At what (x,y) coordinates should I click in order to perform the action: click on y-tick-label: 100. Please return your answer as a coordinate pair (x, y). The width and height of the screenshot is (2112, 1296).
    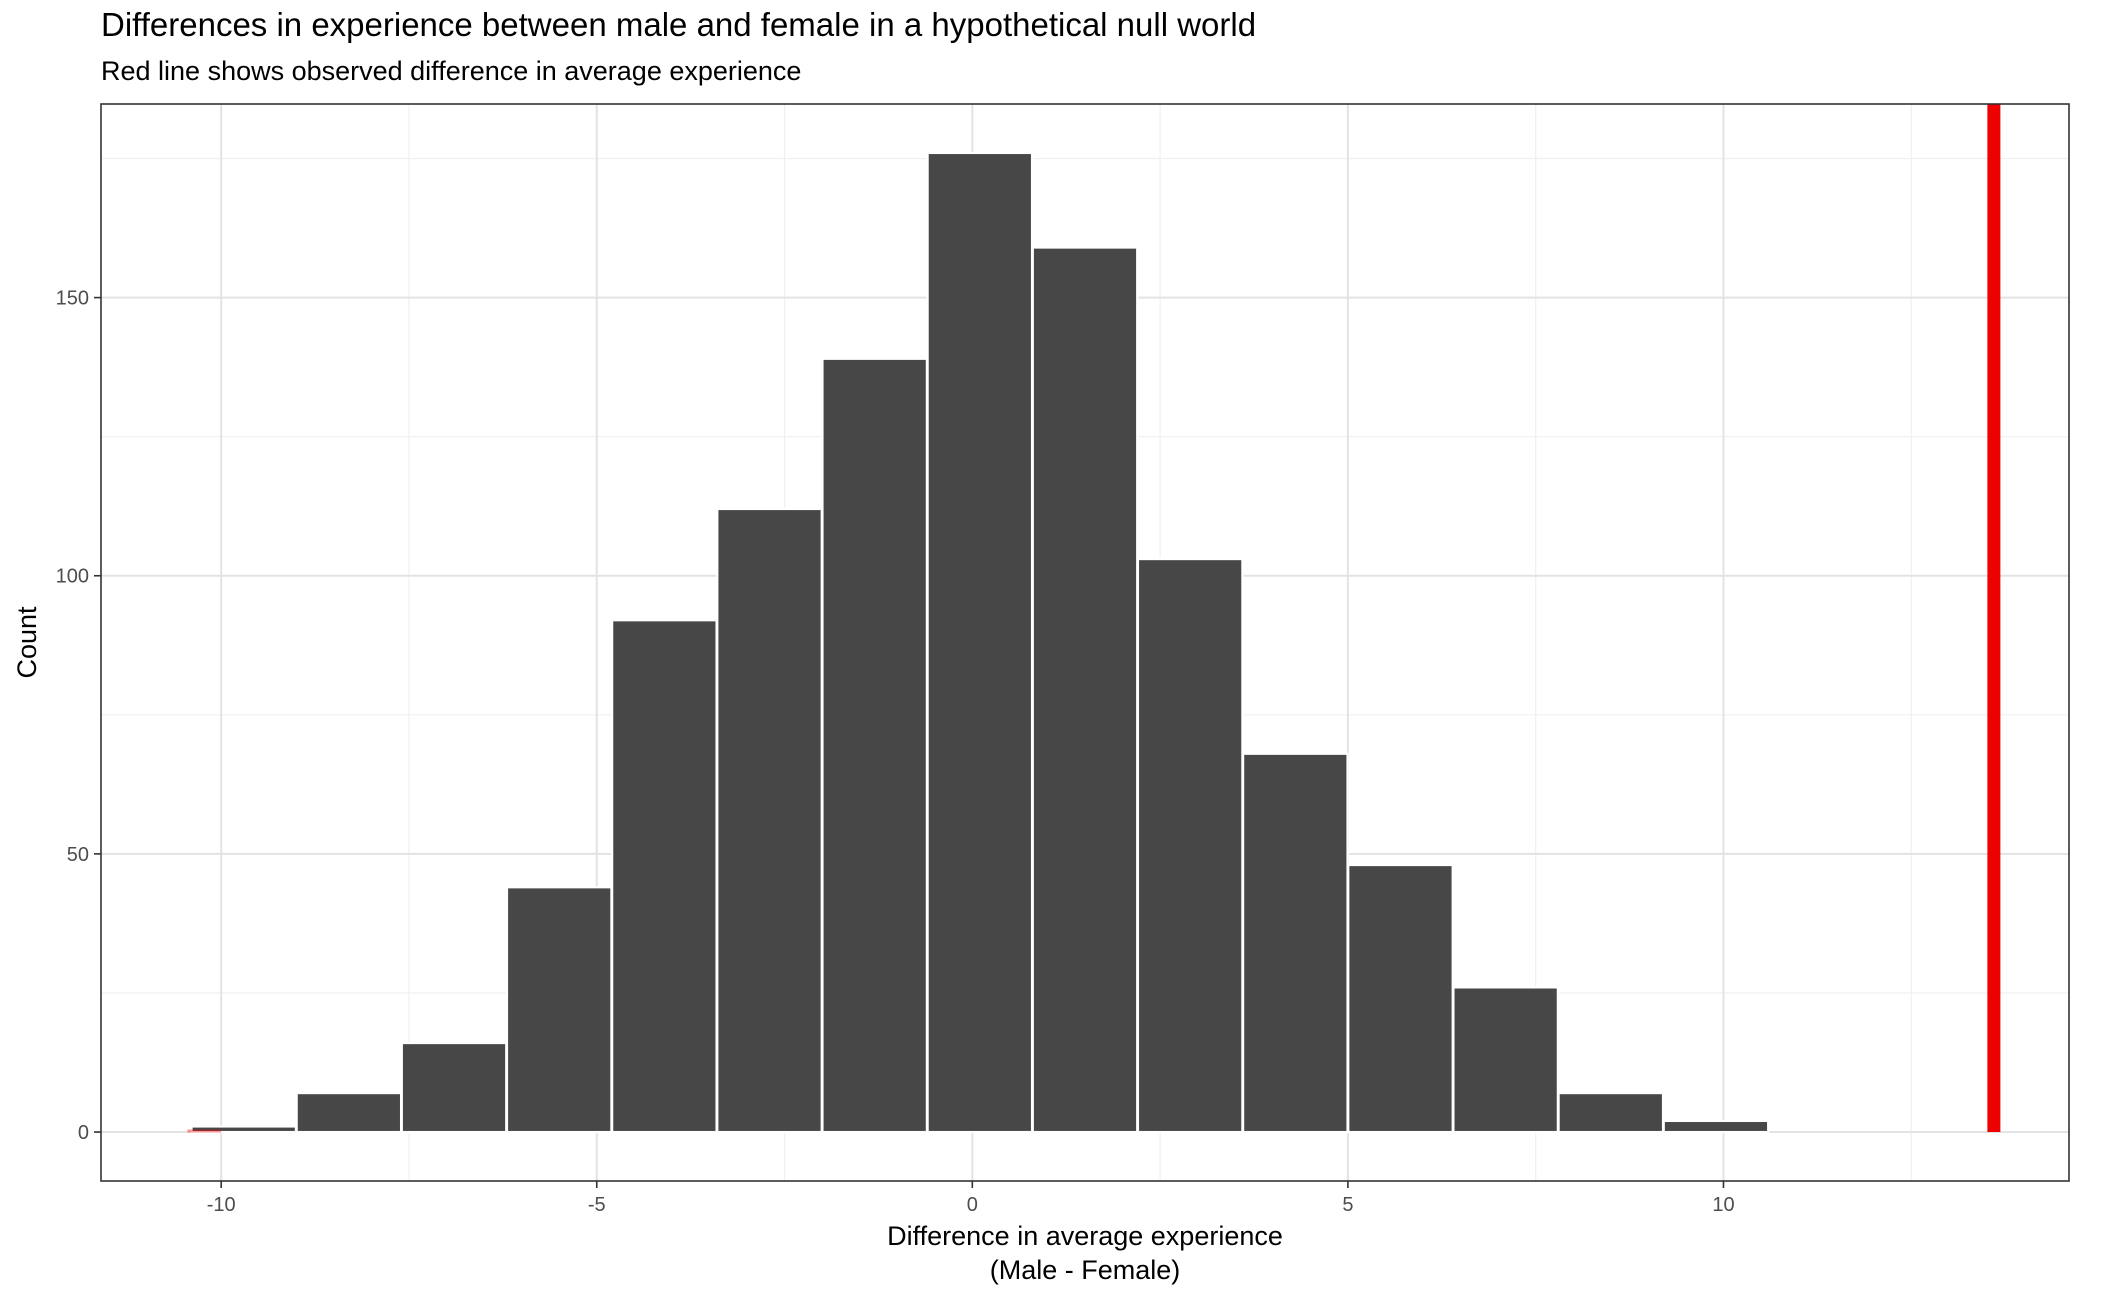
    Looking at the image, I should click on (72, 577).